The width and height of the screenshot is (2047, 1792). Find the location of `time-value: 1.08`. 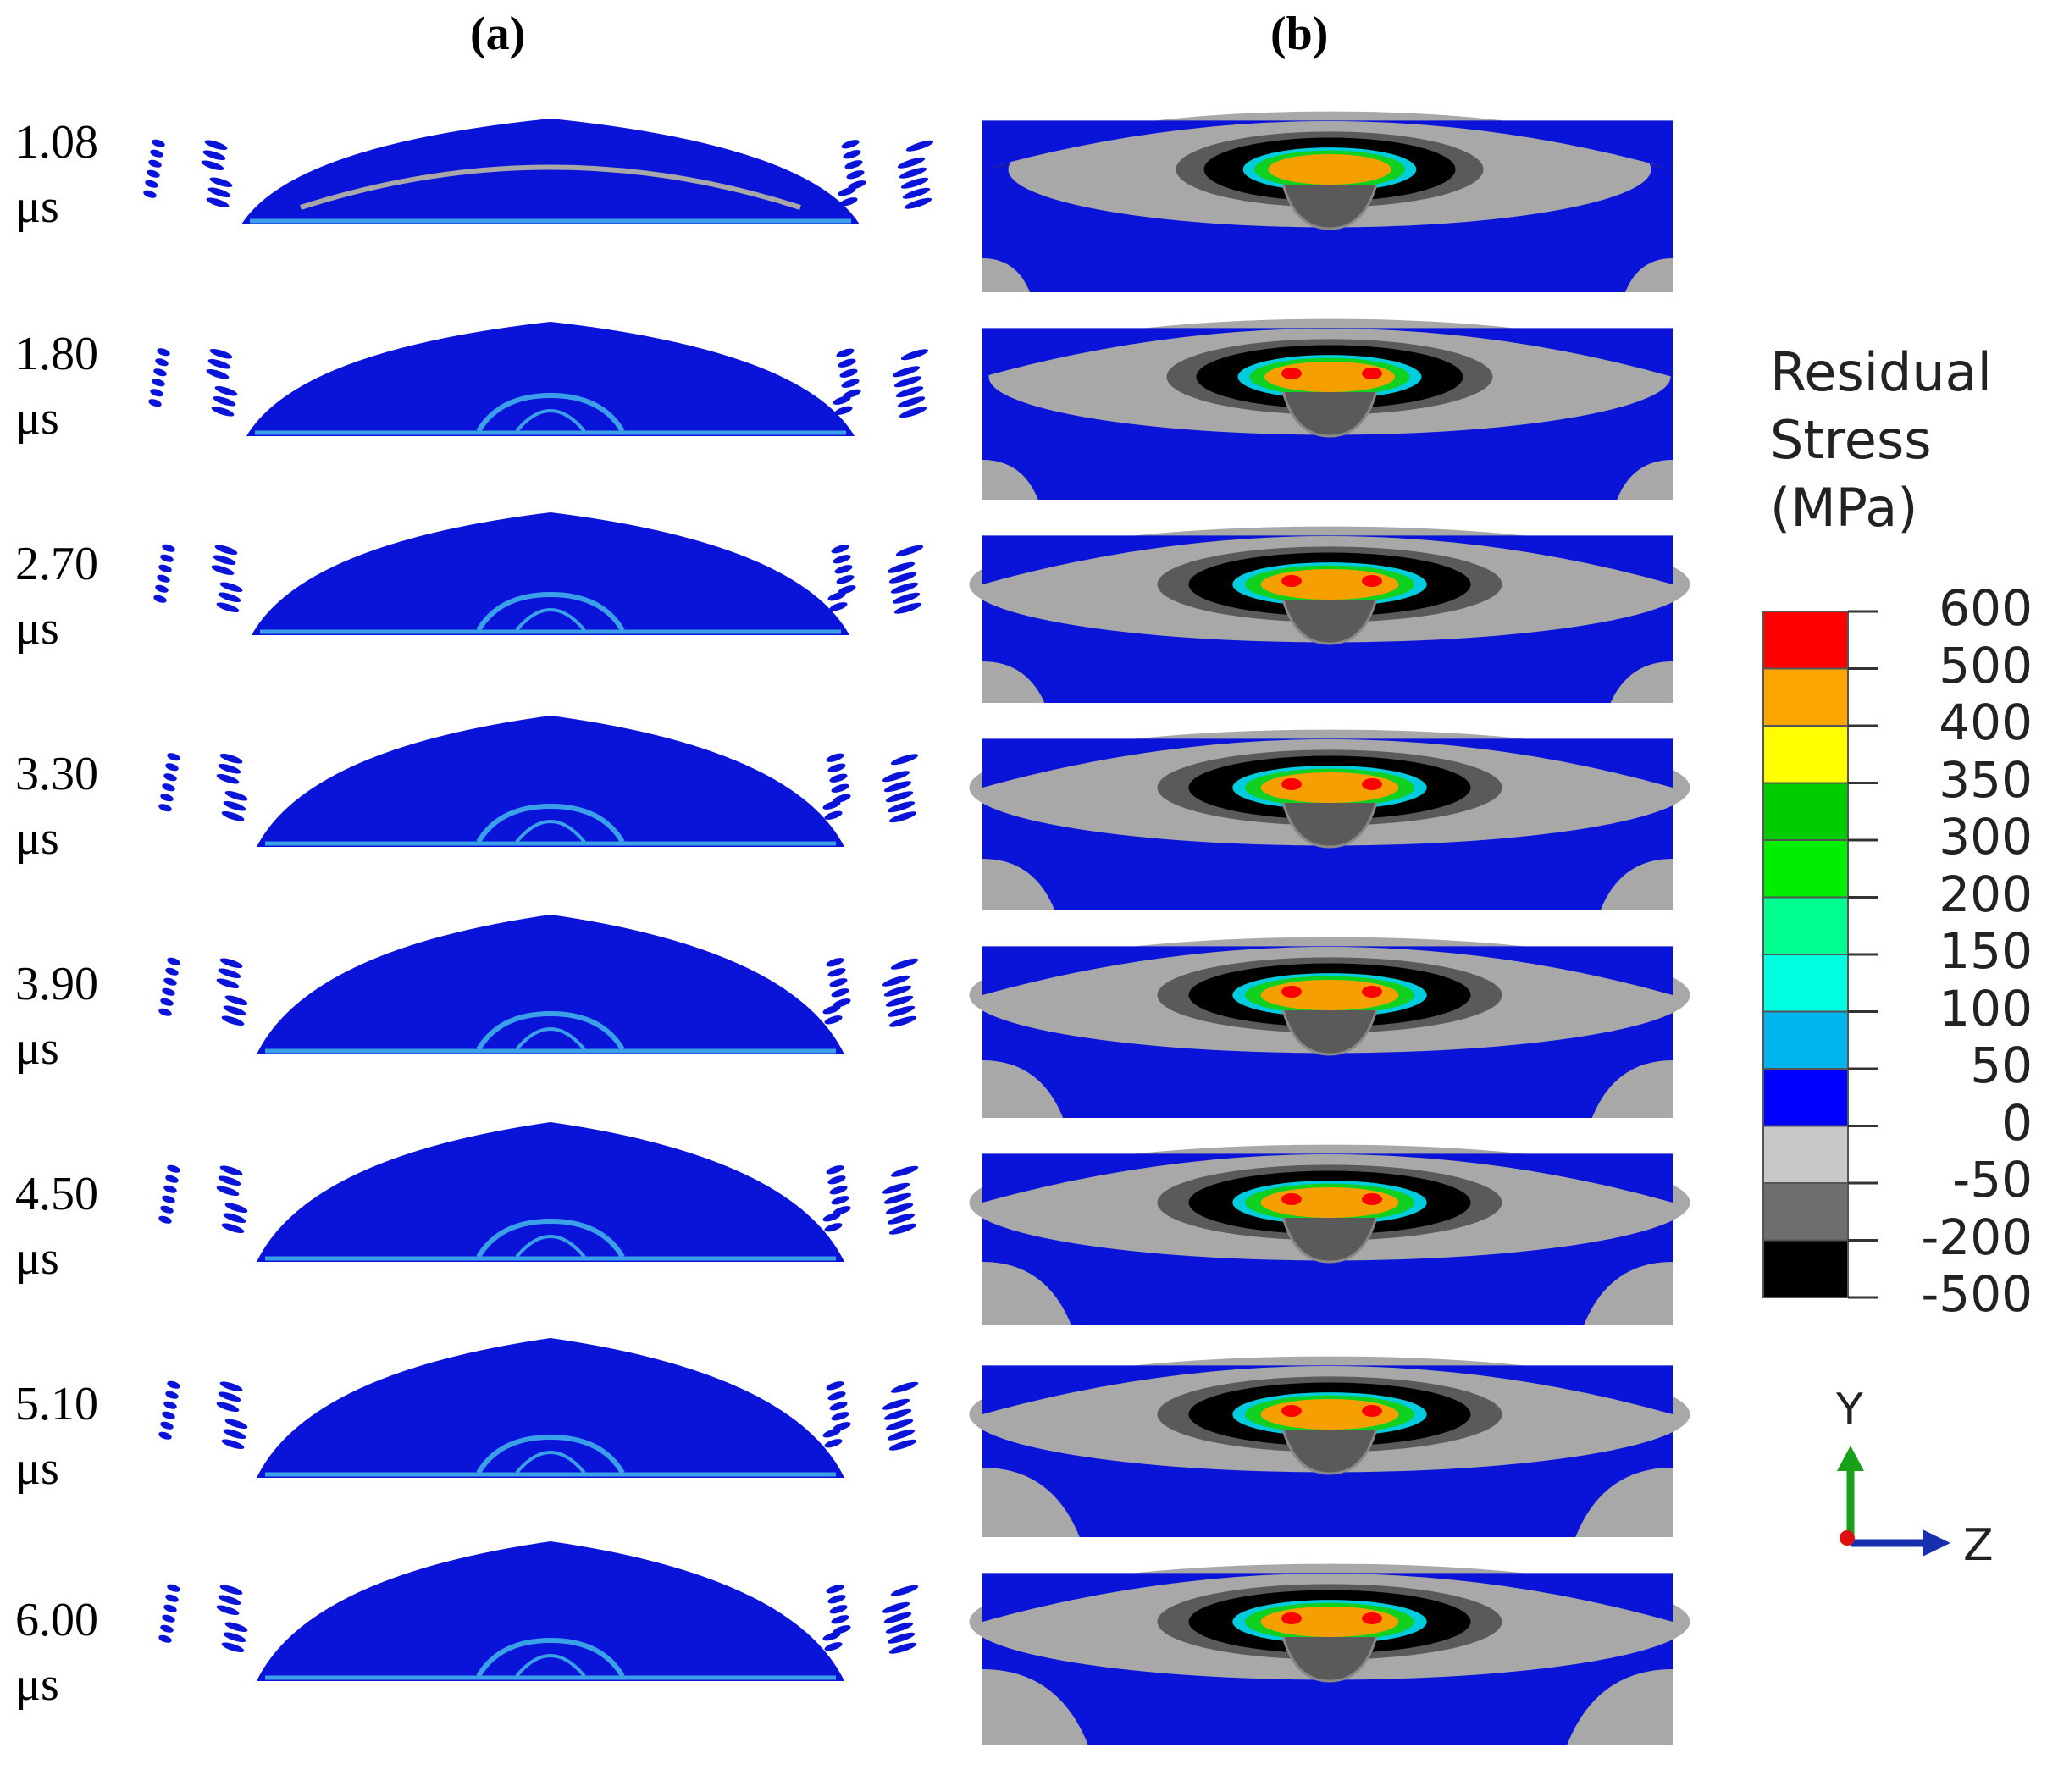

time-value: 1.08 is located at coordinates (56, 142).